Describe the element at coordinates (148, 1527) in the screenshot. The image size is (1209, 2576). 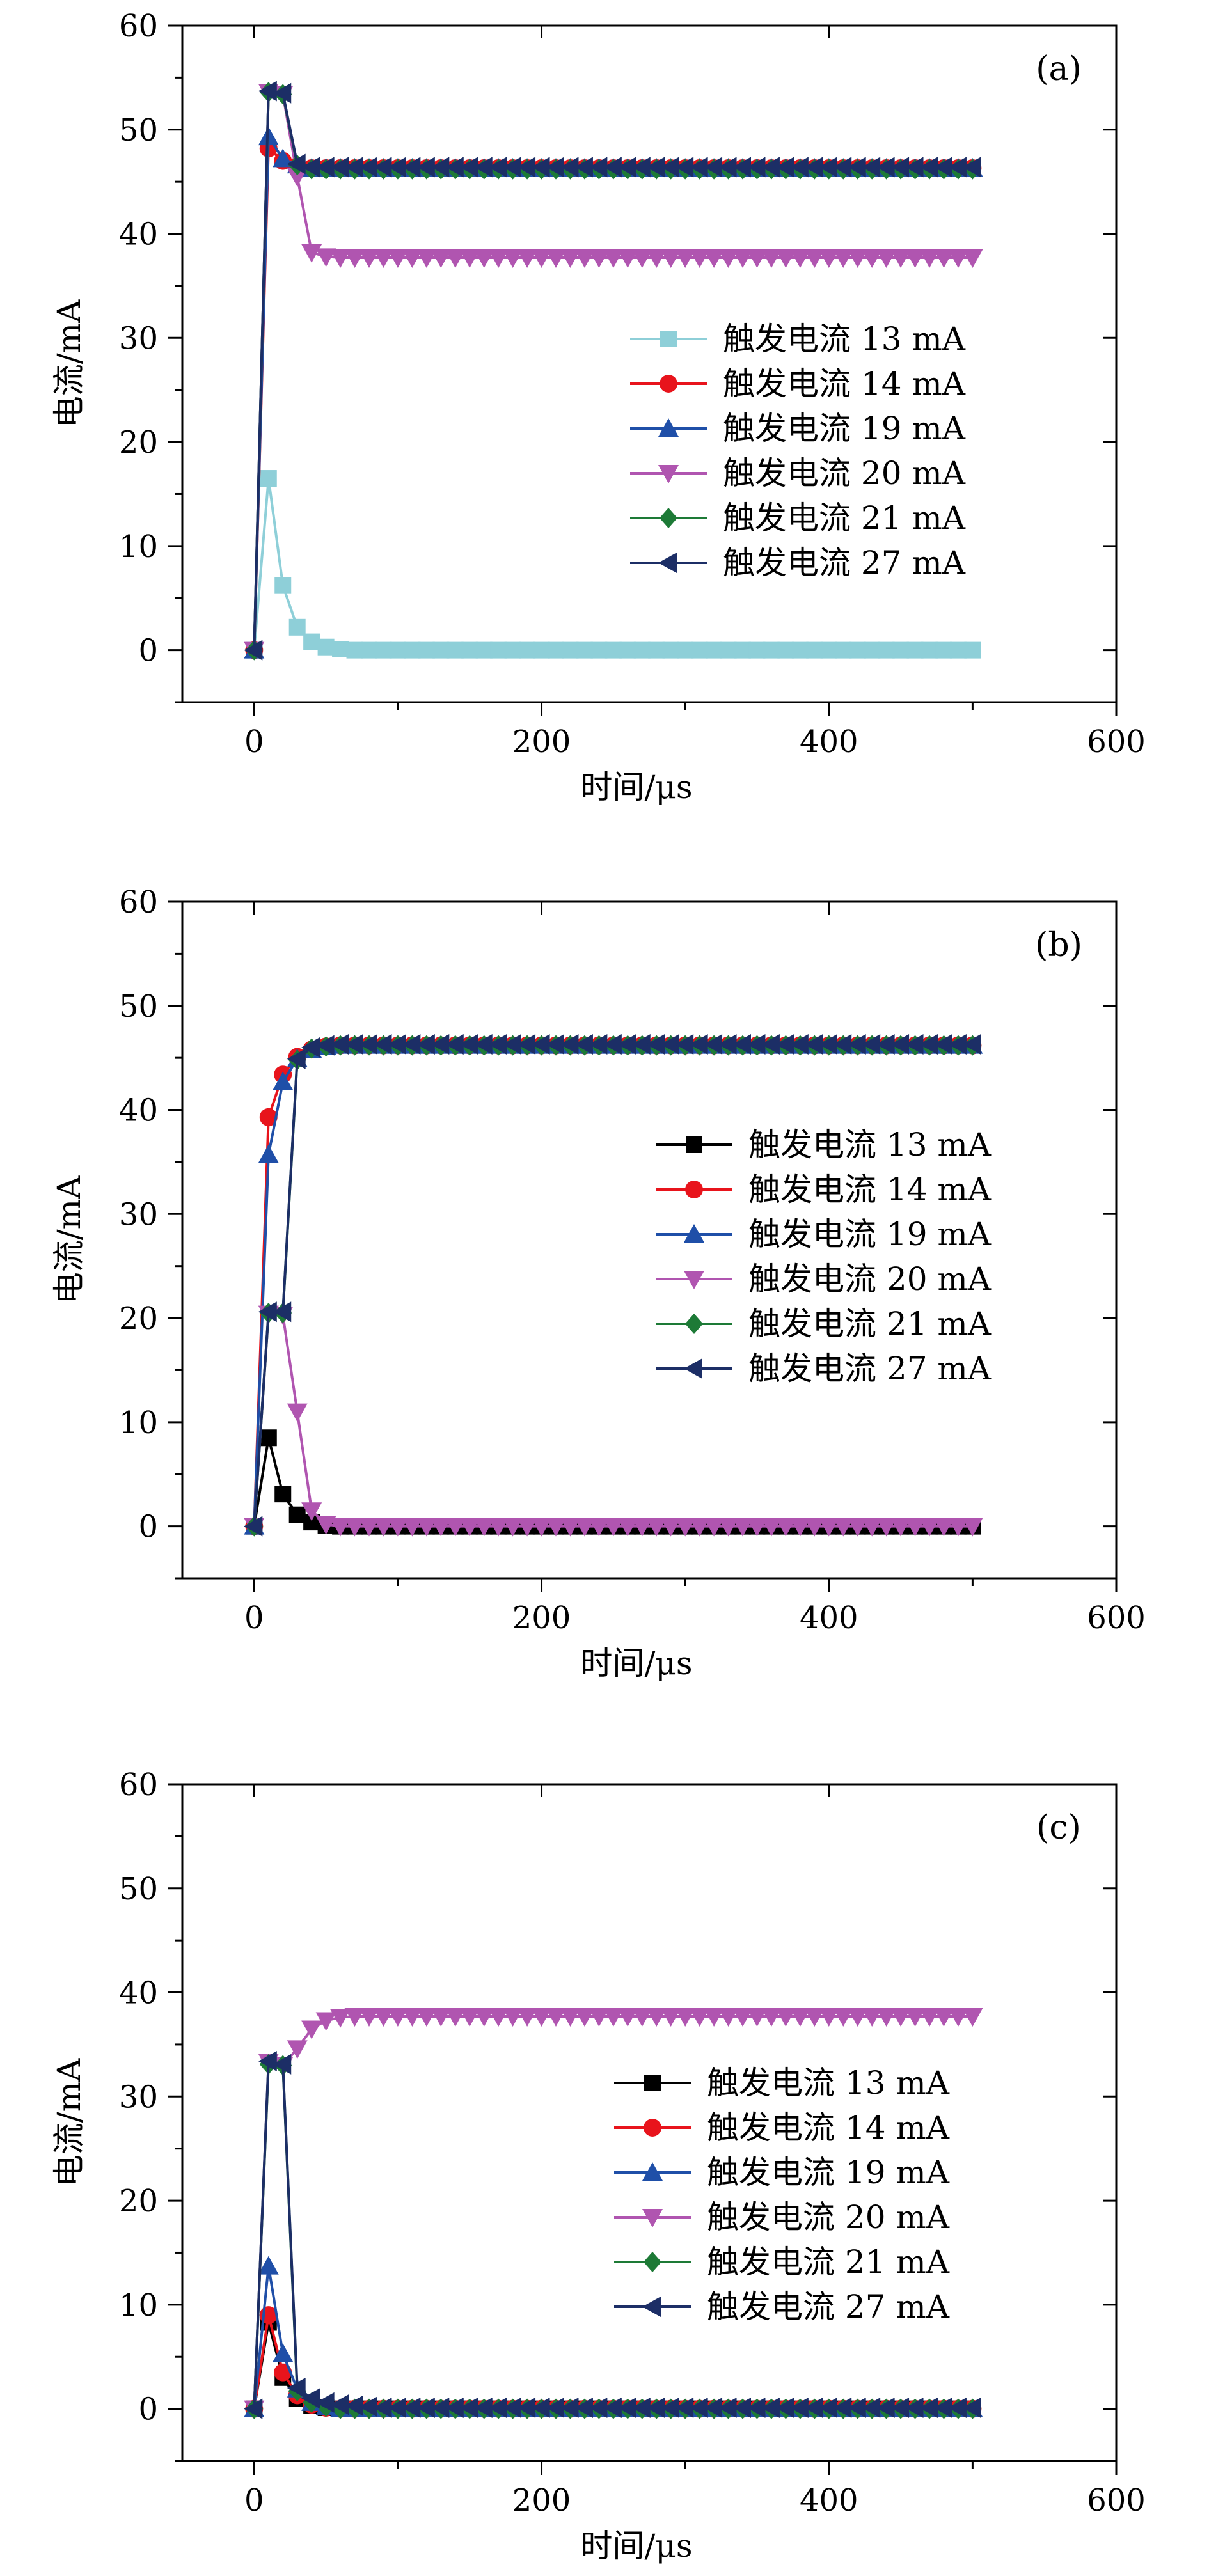
I see `y-tick-label: 0` at that location.